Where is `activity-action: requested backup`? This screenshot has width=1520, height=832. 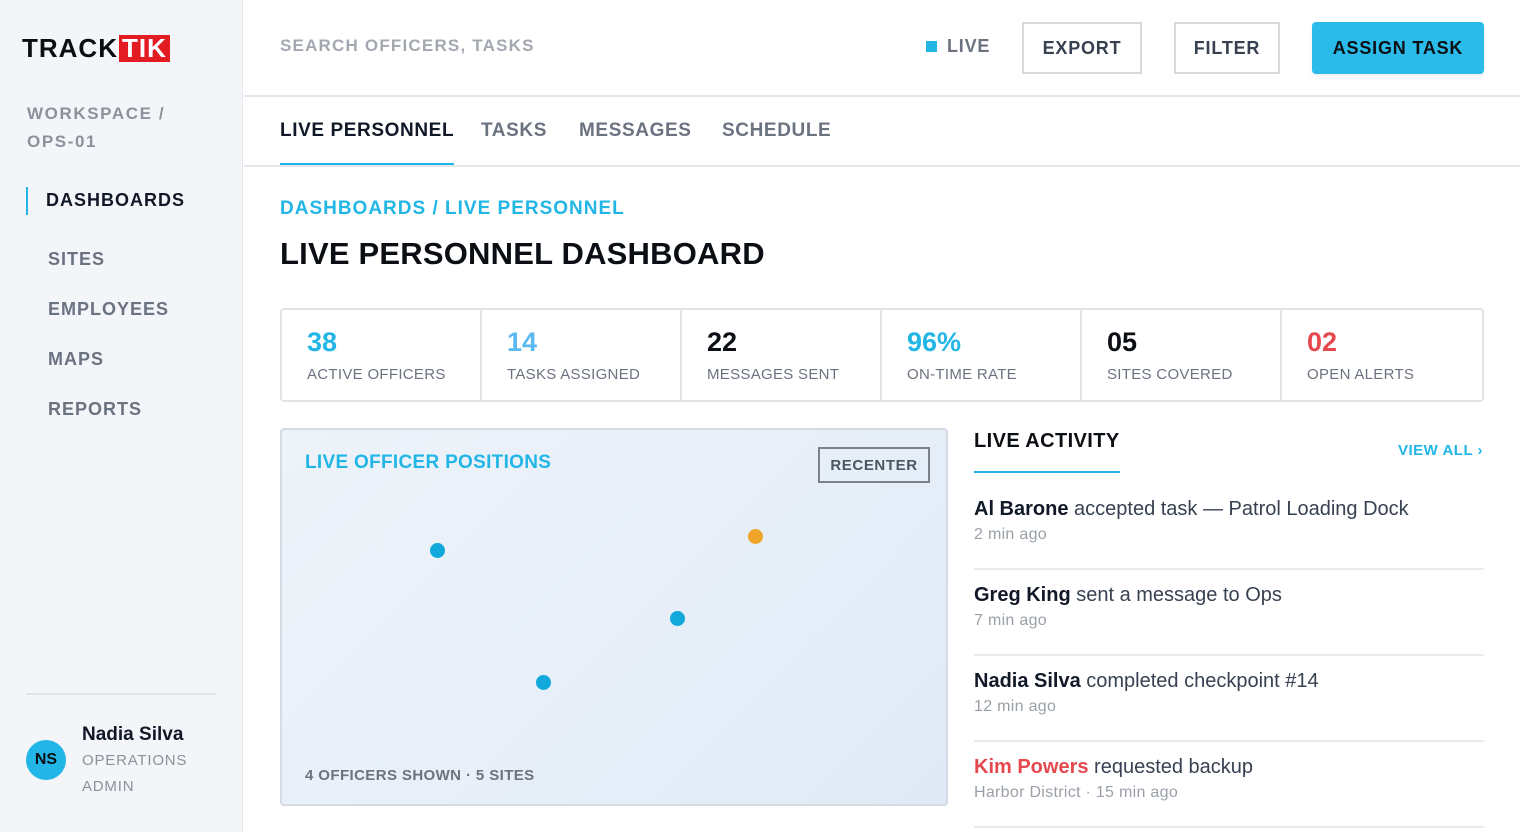 activity-action: requested backup is located at coordinates (1171, 767).